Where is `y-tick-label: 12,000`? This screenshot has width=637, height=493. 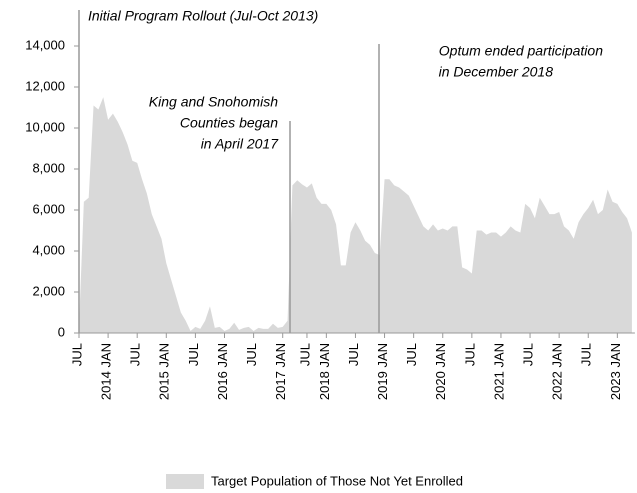 y-tick-label: 12,000 is located at coordinates (45, 85).